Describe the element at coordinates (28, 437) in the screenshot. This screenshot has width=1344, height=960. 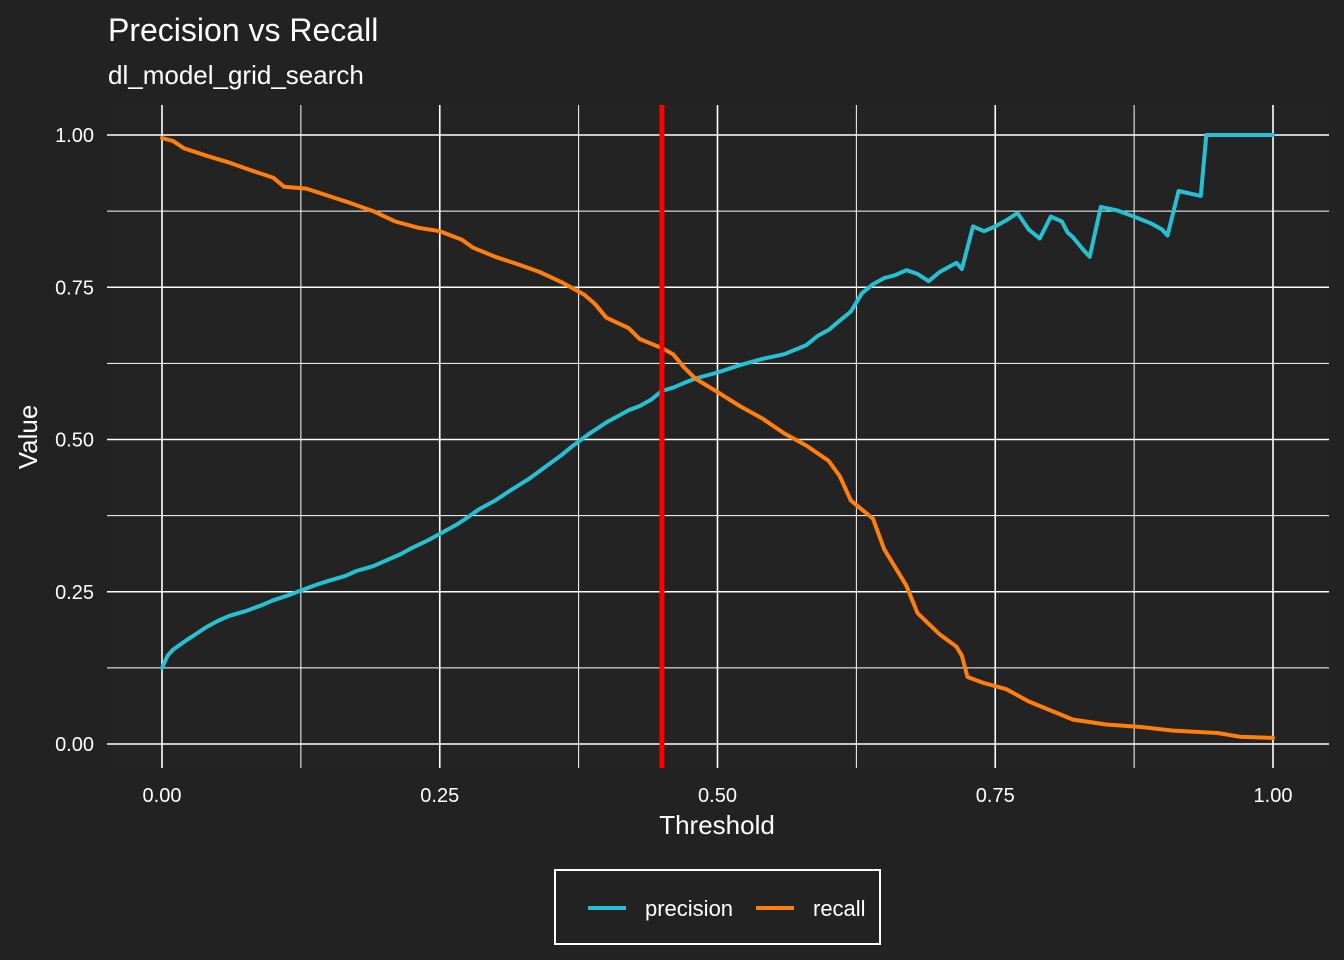
I see `y-axis-title: Value` at that location.